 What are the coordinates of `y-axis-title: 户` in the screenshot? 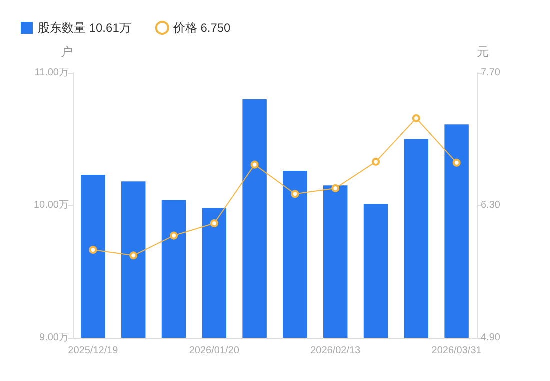 It's located at (67, 52).